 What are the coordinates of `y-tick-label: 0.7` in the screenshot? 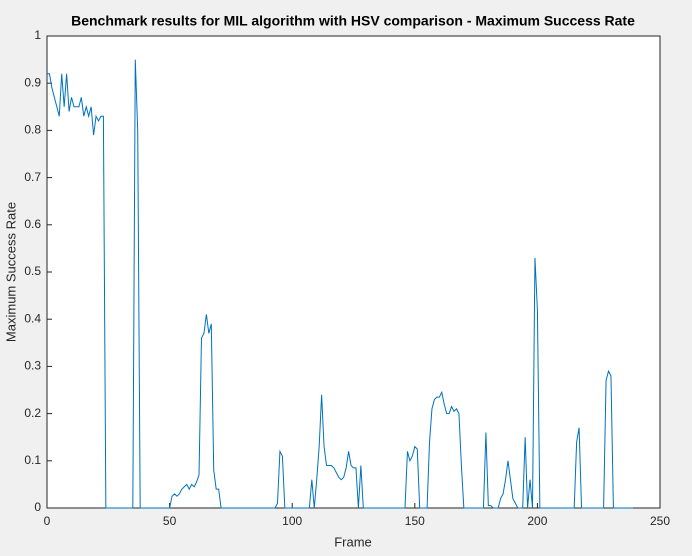 It's located at (32, 177).